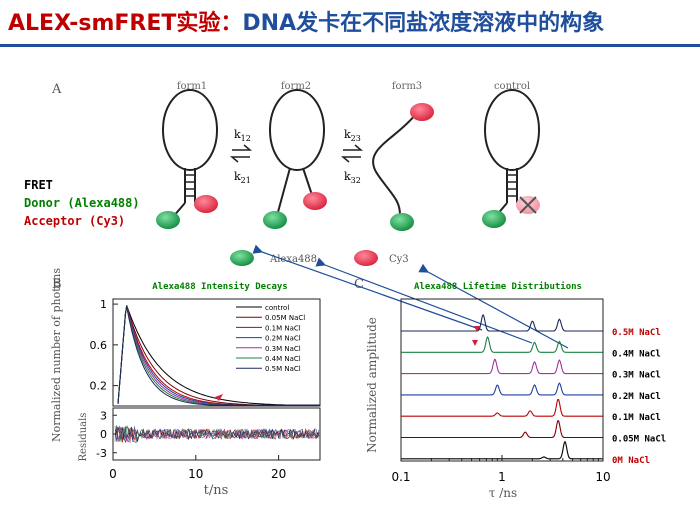  What do you see at coordinates (283, 359) in the screenshot?
I see `legend-label-5: 0.4M NaCl` at bounding box center [283, 359].